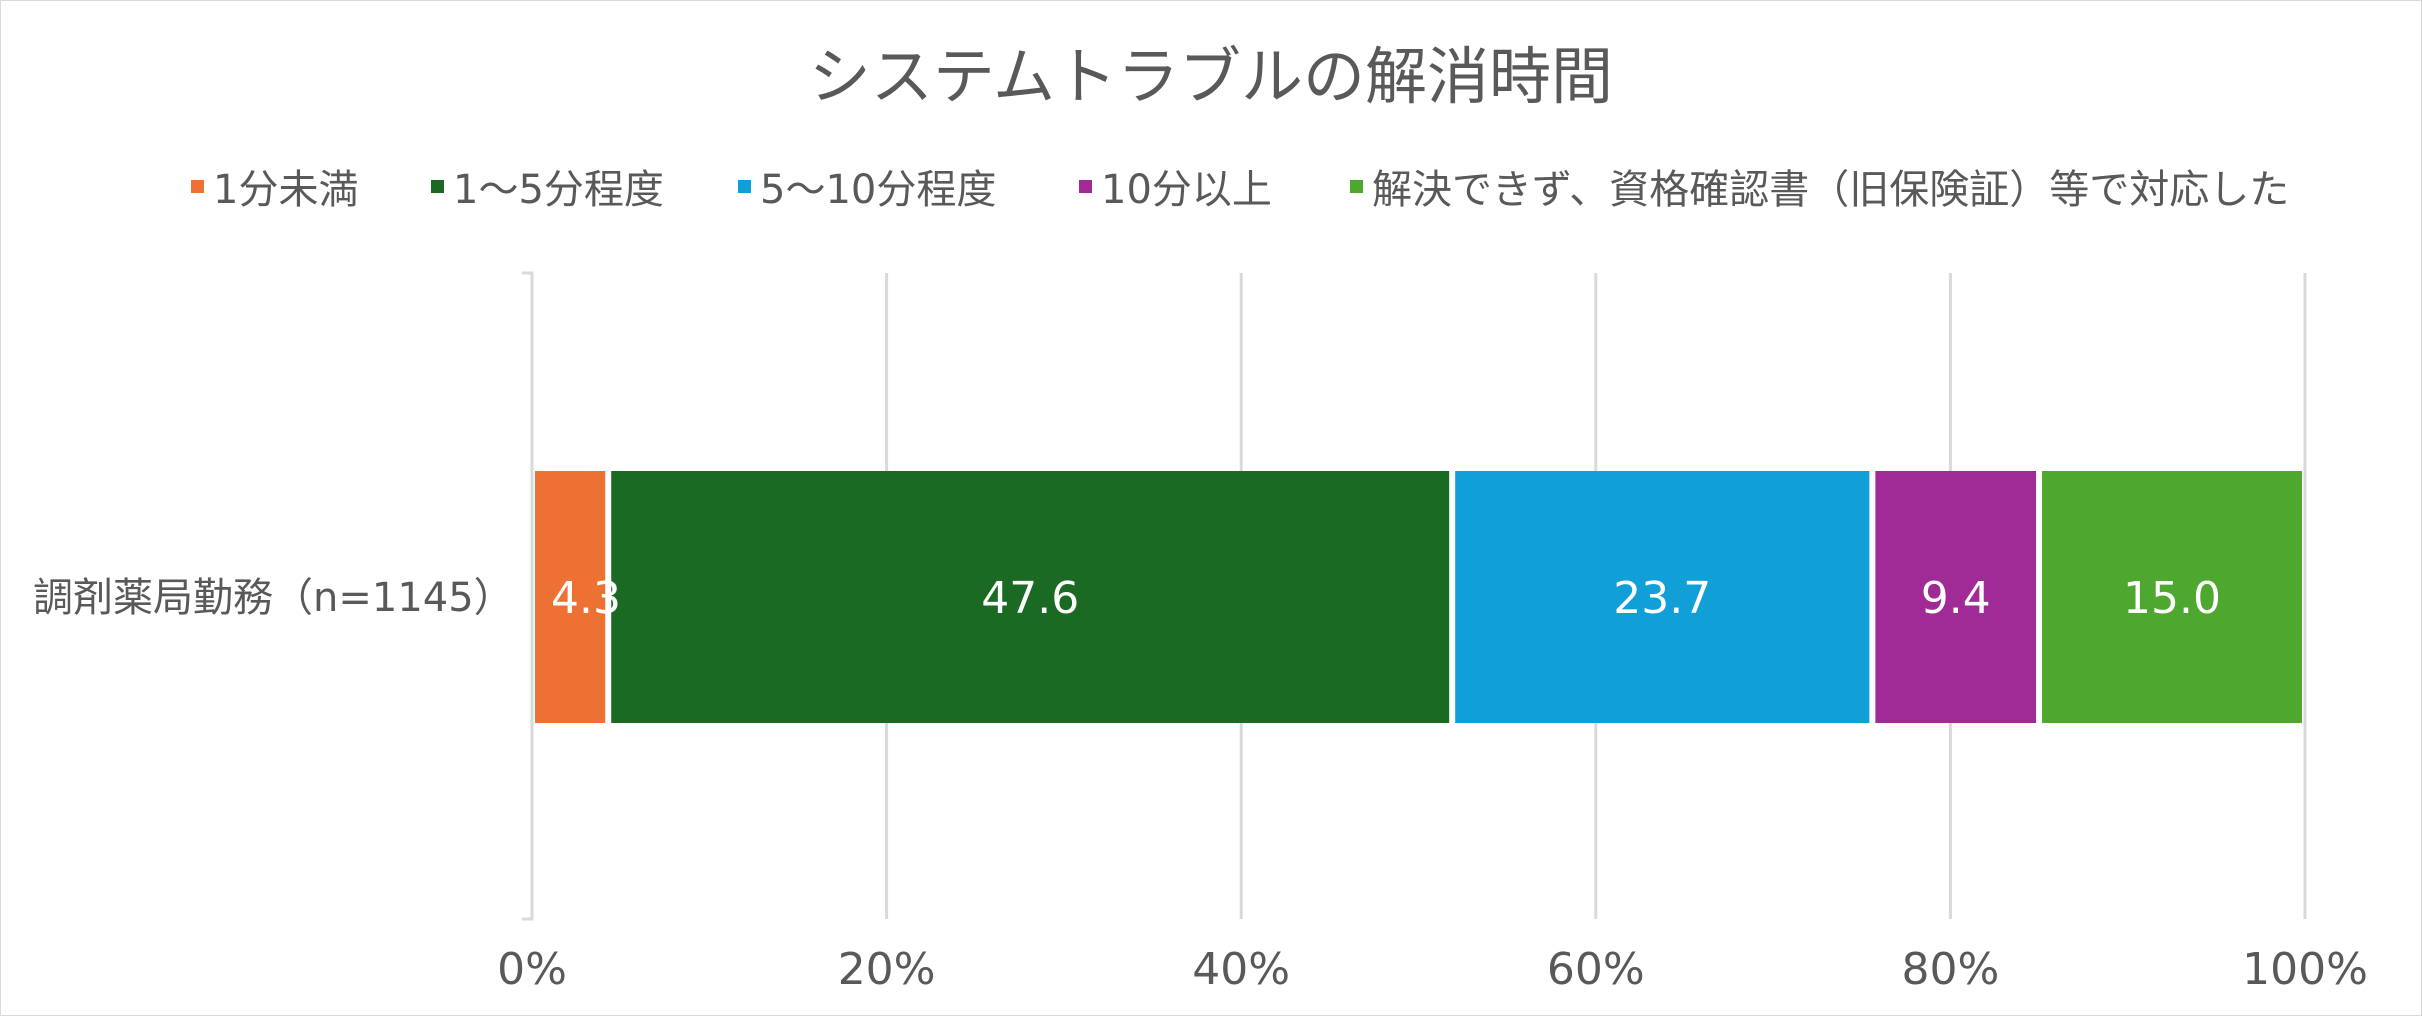  I want to click on data-label-4: 9.4, so click(1956, 598).